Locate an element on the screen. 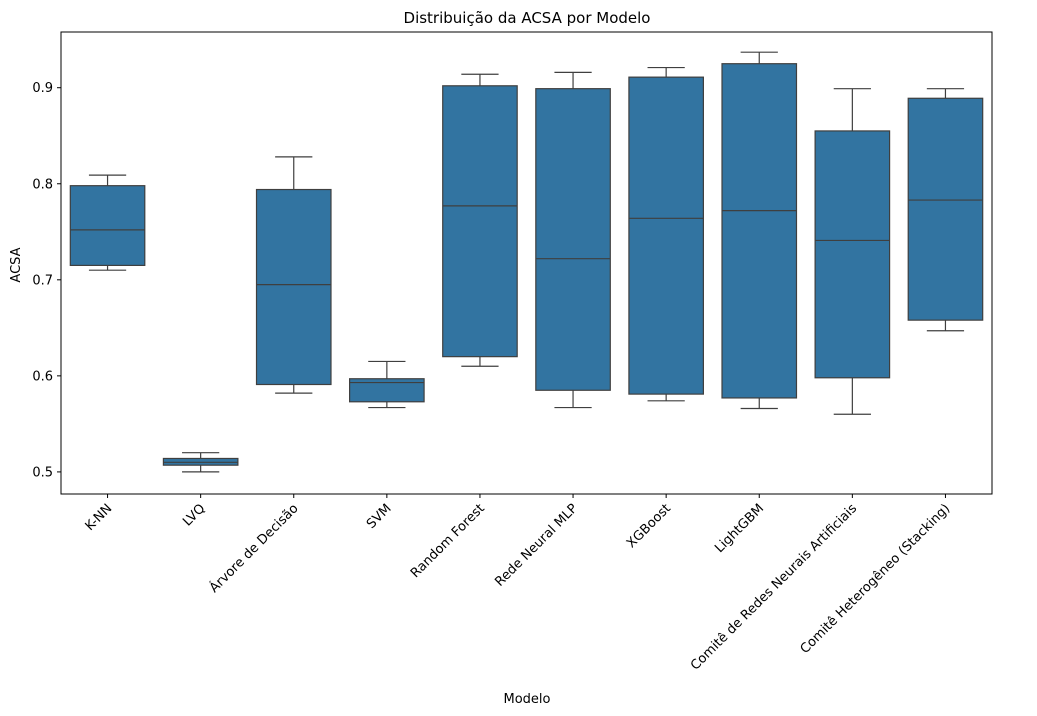 The image size is (1037, 716). x-tick-label: K-NN is located at coordinates (99, 517).